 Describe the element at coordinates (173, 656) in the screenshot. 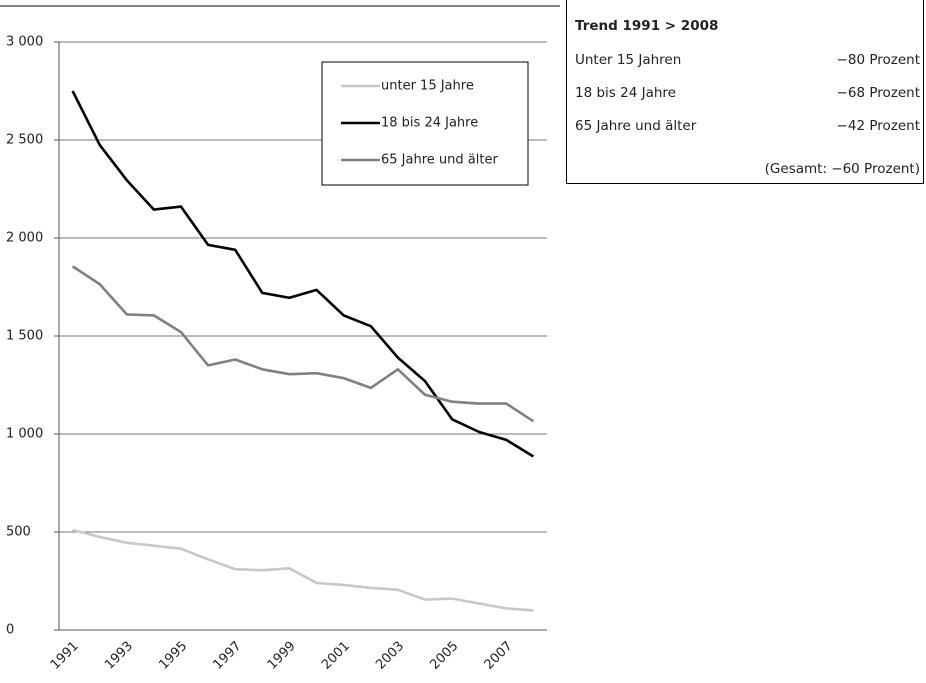

I see `x-tick-label: 1995` at that location.